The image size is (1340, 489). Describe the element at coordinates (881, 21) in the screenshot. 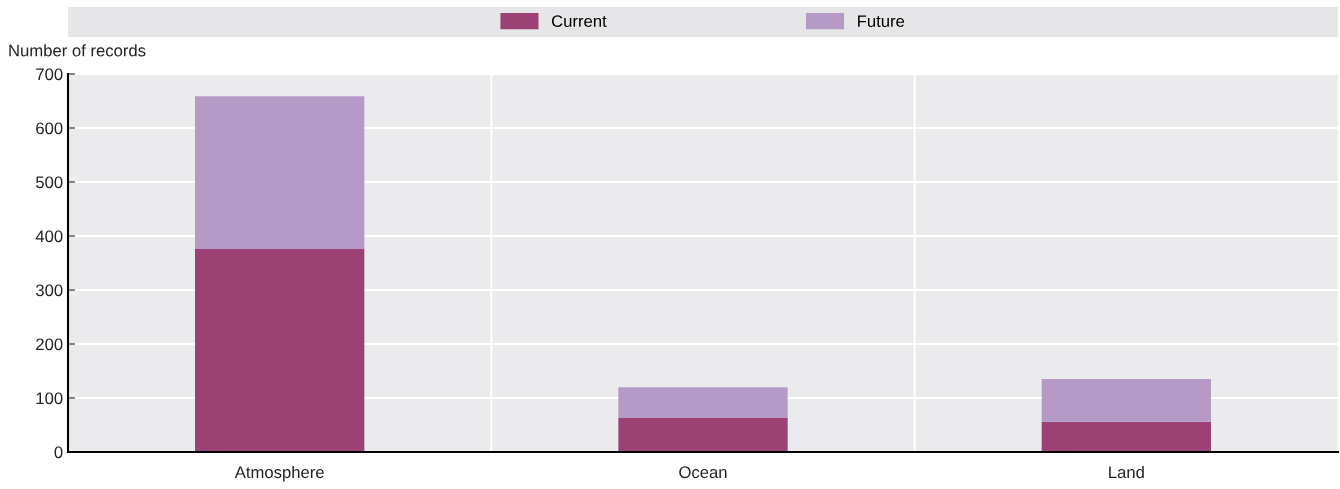

I see `legend-label: Future` at that location.